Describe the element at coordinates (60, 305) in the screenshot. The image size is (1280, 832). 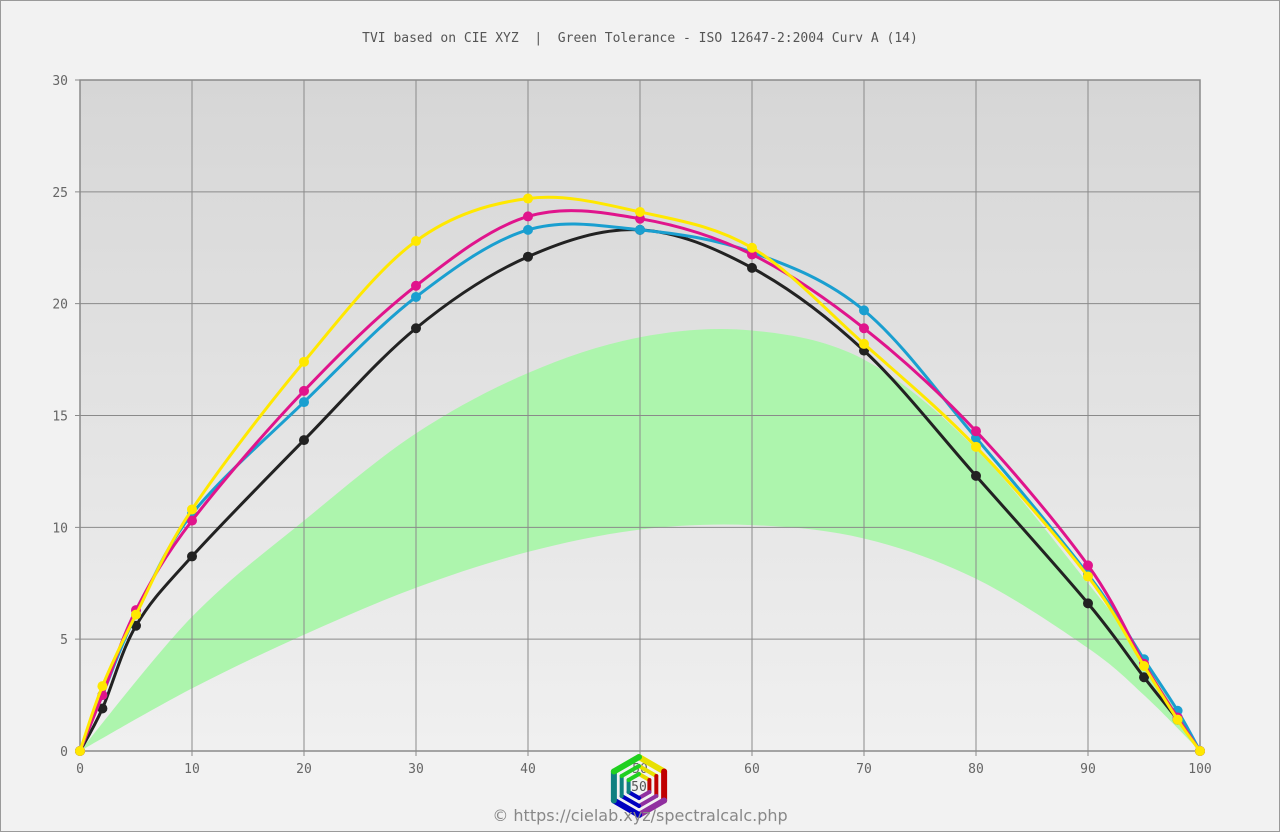
I see `y-tick-label: 20` at that location.